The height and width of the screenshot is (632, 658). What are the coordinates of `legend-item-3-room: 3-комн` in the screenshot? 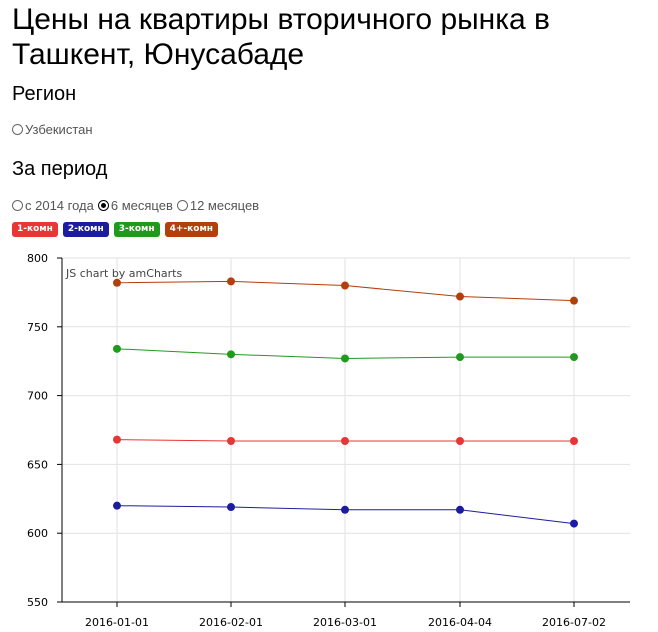 It's located at (136, 229).